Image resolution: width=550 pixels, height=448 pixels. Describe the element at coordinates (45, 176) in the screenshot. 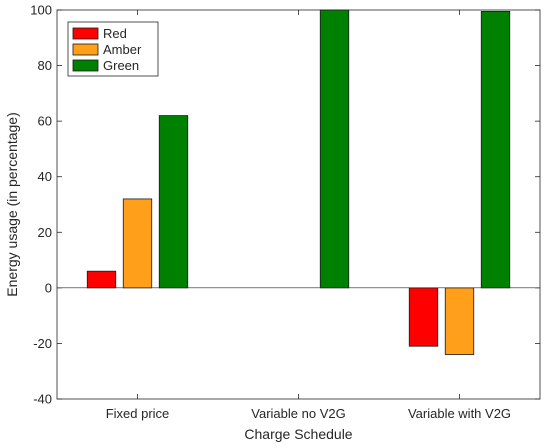

I see `y-tick-label: 40` at that location.